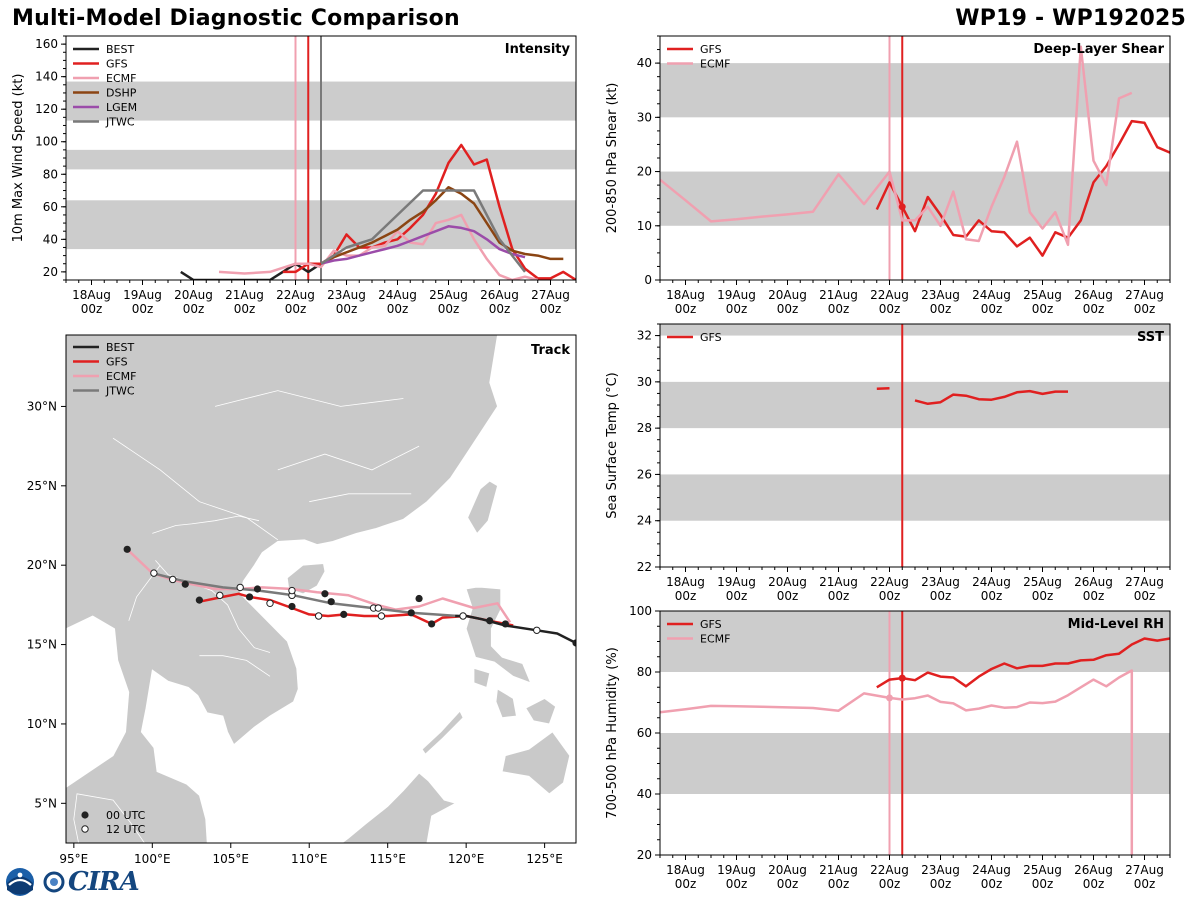 The width and height of the screenshot is (1200, 900). I want to click on track-ytick-label: 10°N, so click(42, 724).